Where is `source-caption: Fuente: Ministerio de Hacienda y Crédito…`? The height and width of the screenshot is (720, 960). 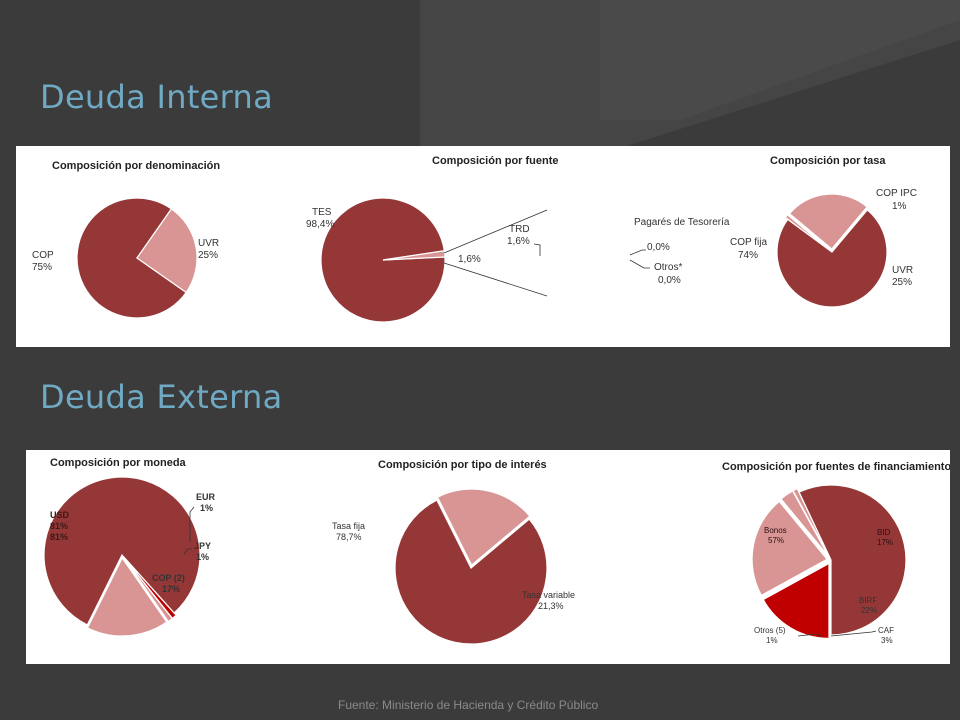
source-caption: Fuente: Ministerio de Hacienda y Crédito… is located at coordinates (468, 705).